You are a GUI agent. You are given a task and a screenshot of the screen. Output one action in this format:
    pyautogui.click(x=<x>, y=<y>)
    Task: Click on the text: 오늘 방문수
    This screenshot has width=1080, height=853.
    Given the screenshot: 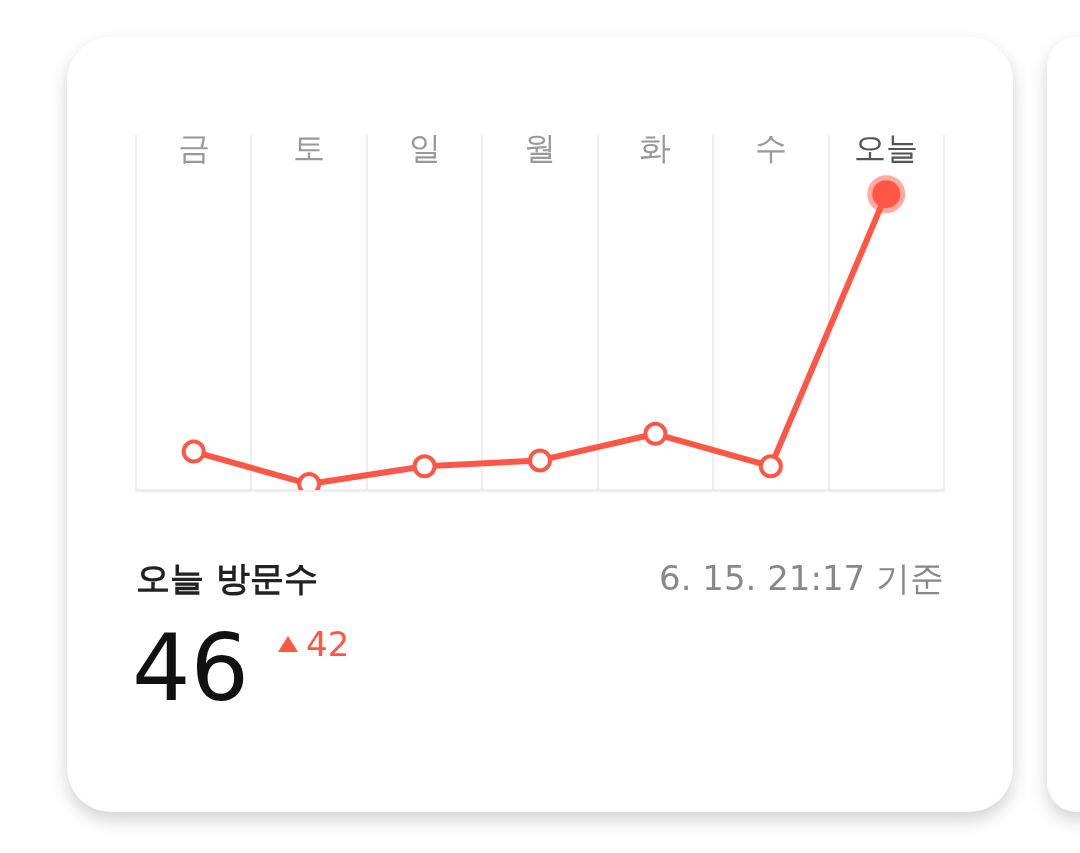 What is the action you would take?
    pyautogui.click(x=227, y=578)
    